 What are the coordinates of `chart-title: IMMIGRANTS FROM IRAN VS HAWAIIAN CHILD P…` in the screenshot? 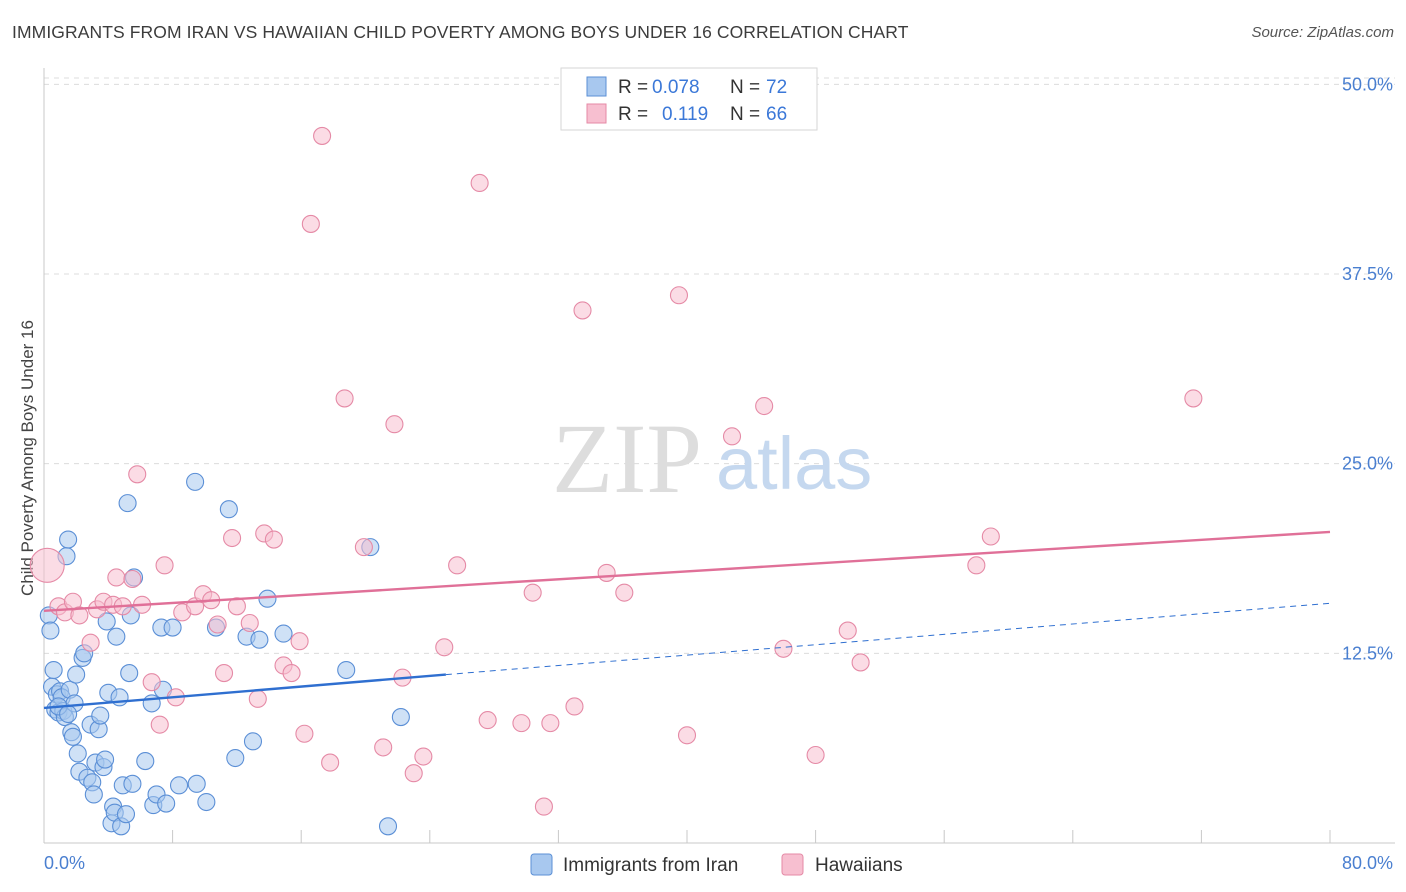 It's located at (460, 32).